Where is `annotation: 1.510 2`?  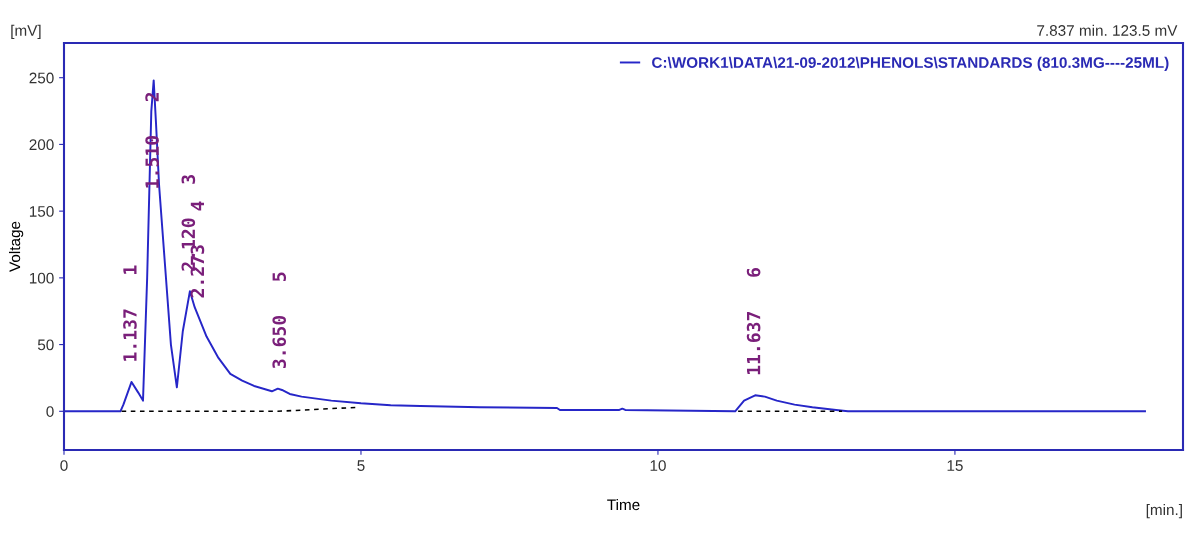 annotation: 1.510 2 is located at coordinates (152, 140).